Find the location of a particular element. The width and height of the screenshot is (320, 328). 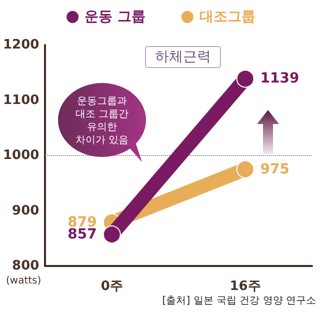

annotation: 운동그룹과 대조 그룹간 유의한 차이가 있음 is located at coordinates (102, 121).